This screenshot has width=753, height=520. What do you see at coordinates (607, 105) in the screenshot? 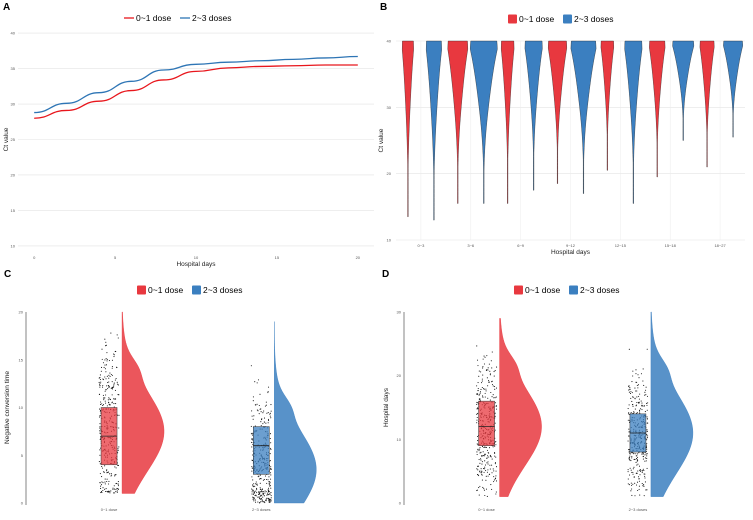
I see `violin-0-1-dose-12~15` at bounding box center [607, 105].